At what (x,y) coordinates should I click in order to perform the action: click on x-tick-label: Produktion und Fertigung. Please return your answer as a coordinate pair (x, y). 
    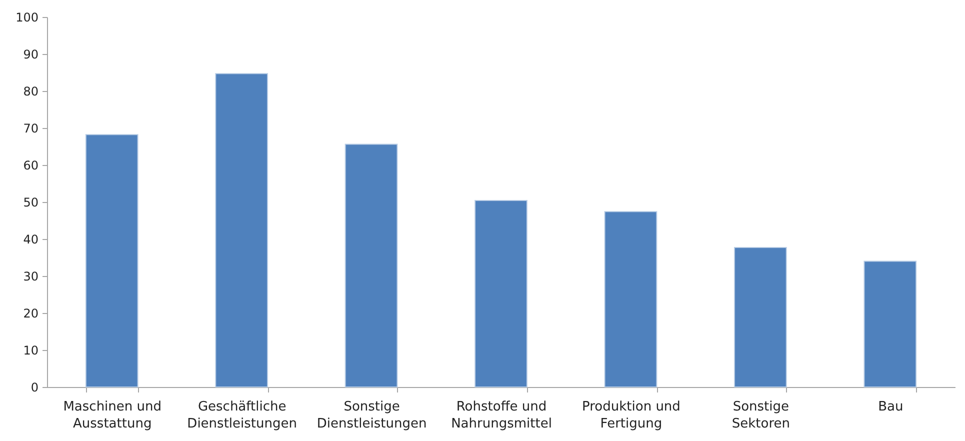
    Looking at the image, I should click on (631, 416).